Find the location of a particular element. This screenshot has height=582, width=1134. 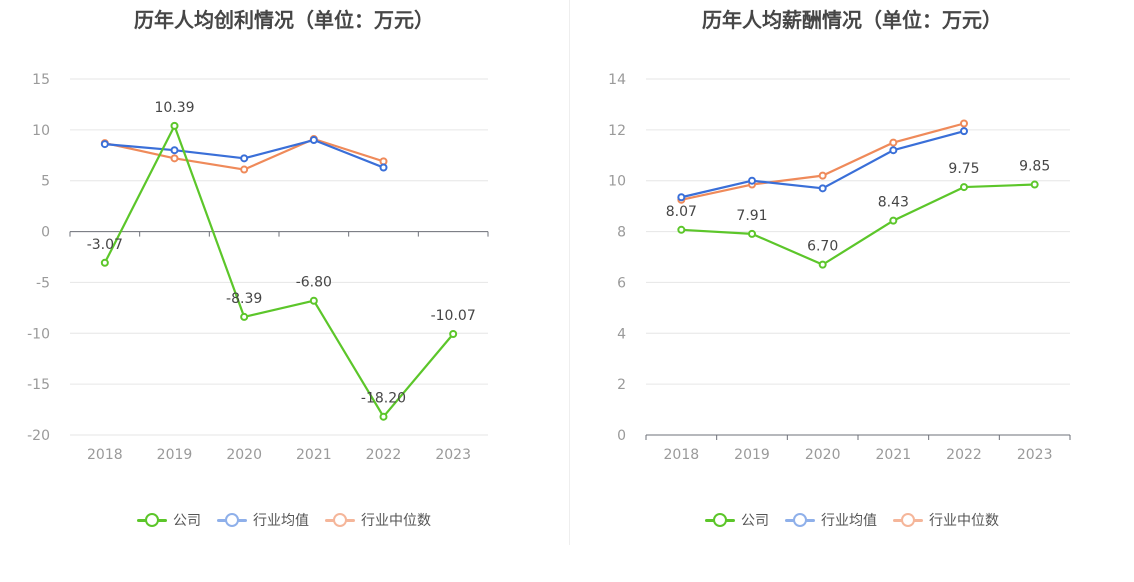

series-line-industry-median is located at coordinates (244, 154).